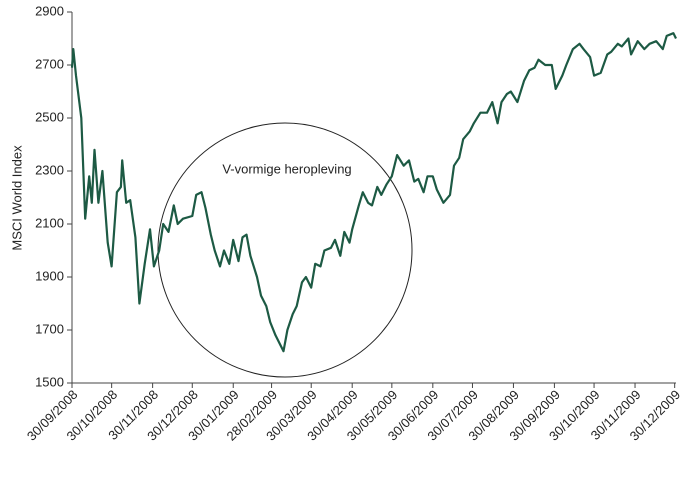 Image resolution: width=700 pixels, height=481 pixels. Describe the element at coordinates (49, 63) in the screenshot. I see `y-tick-label: 2700` at that location.